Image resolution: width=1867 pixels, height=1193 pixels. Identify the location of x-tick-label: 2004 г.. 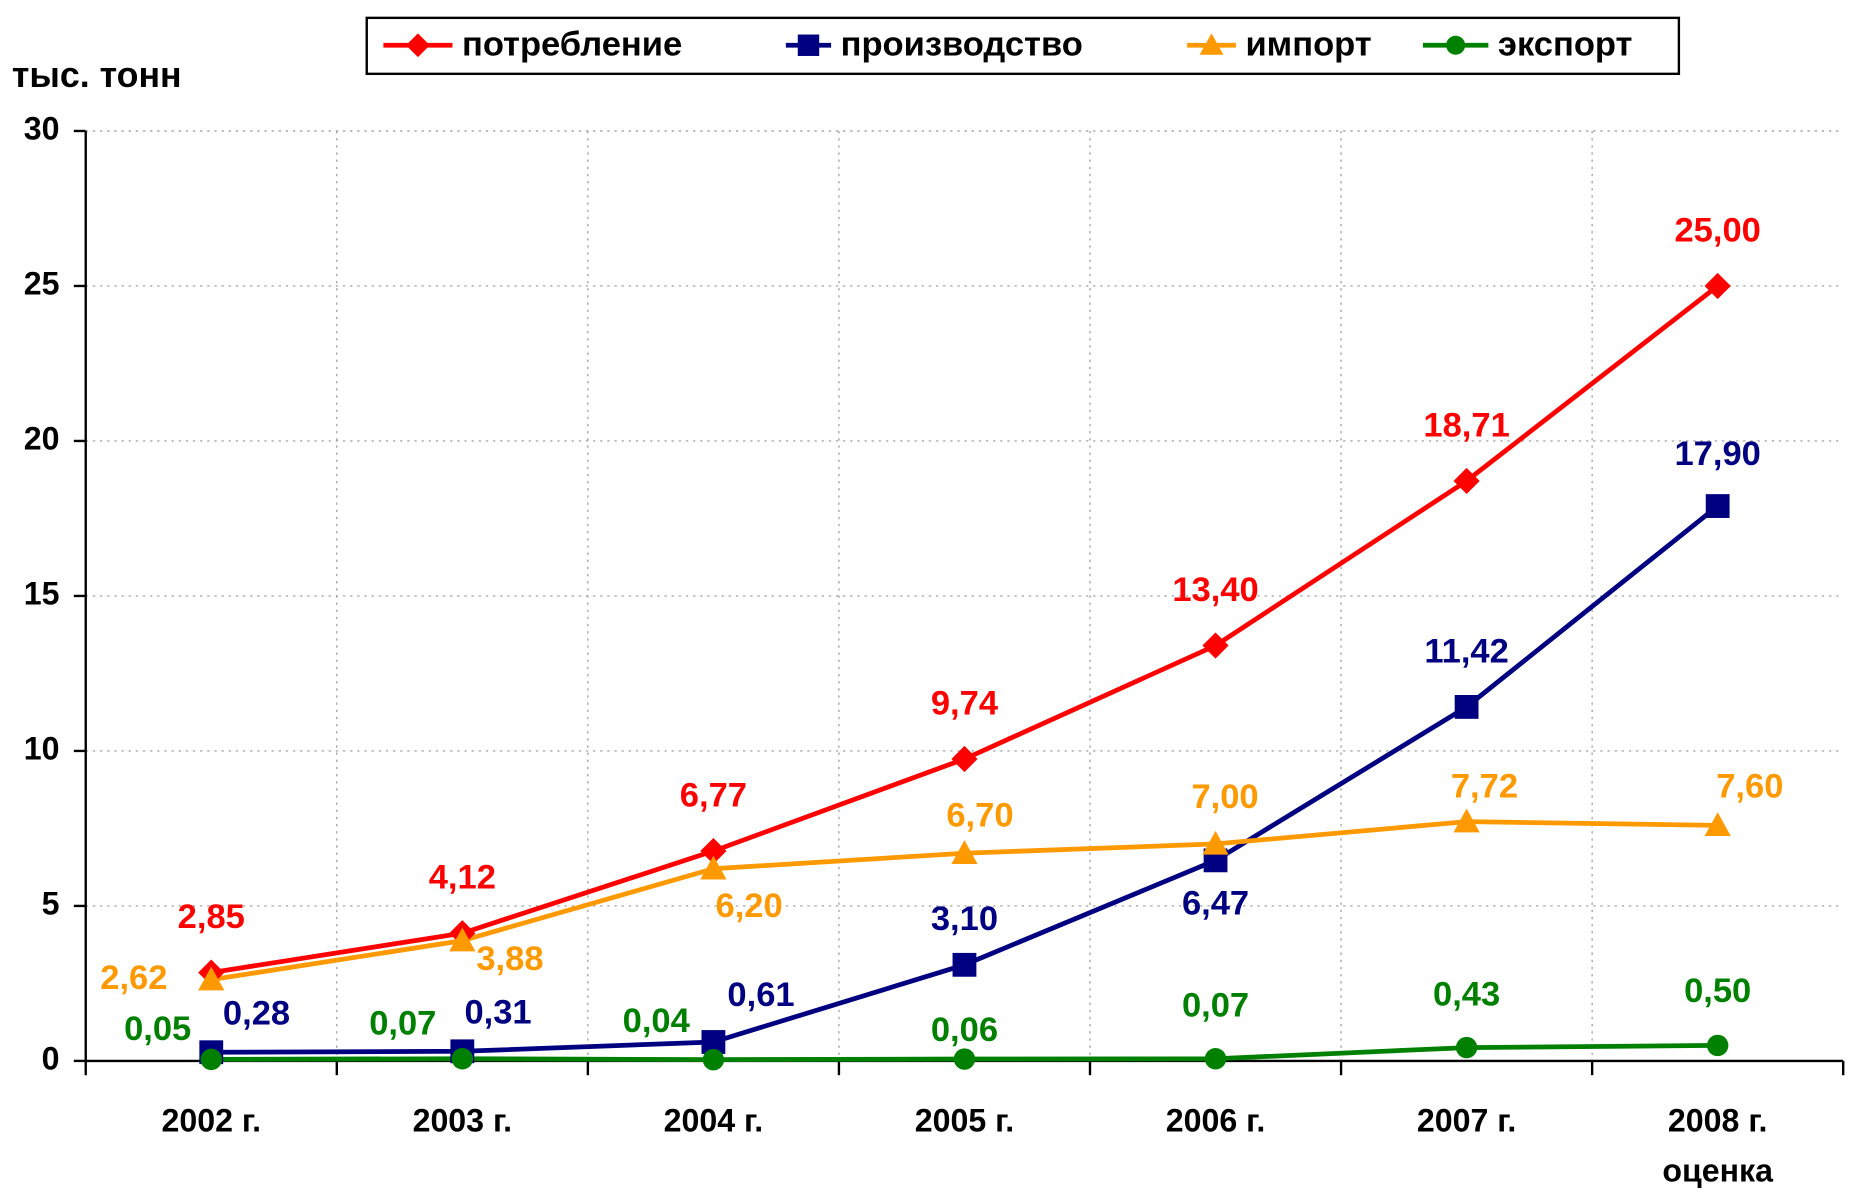
(713, 1120).